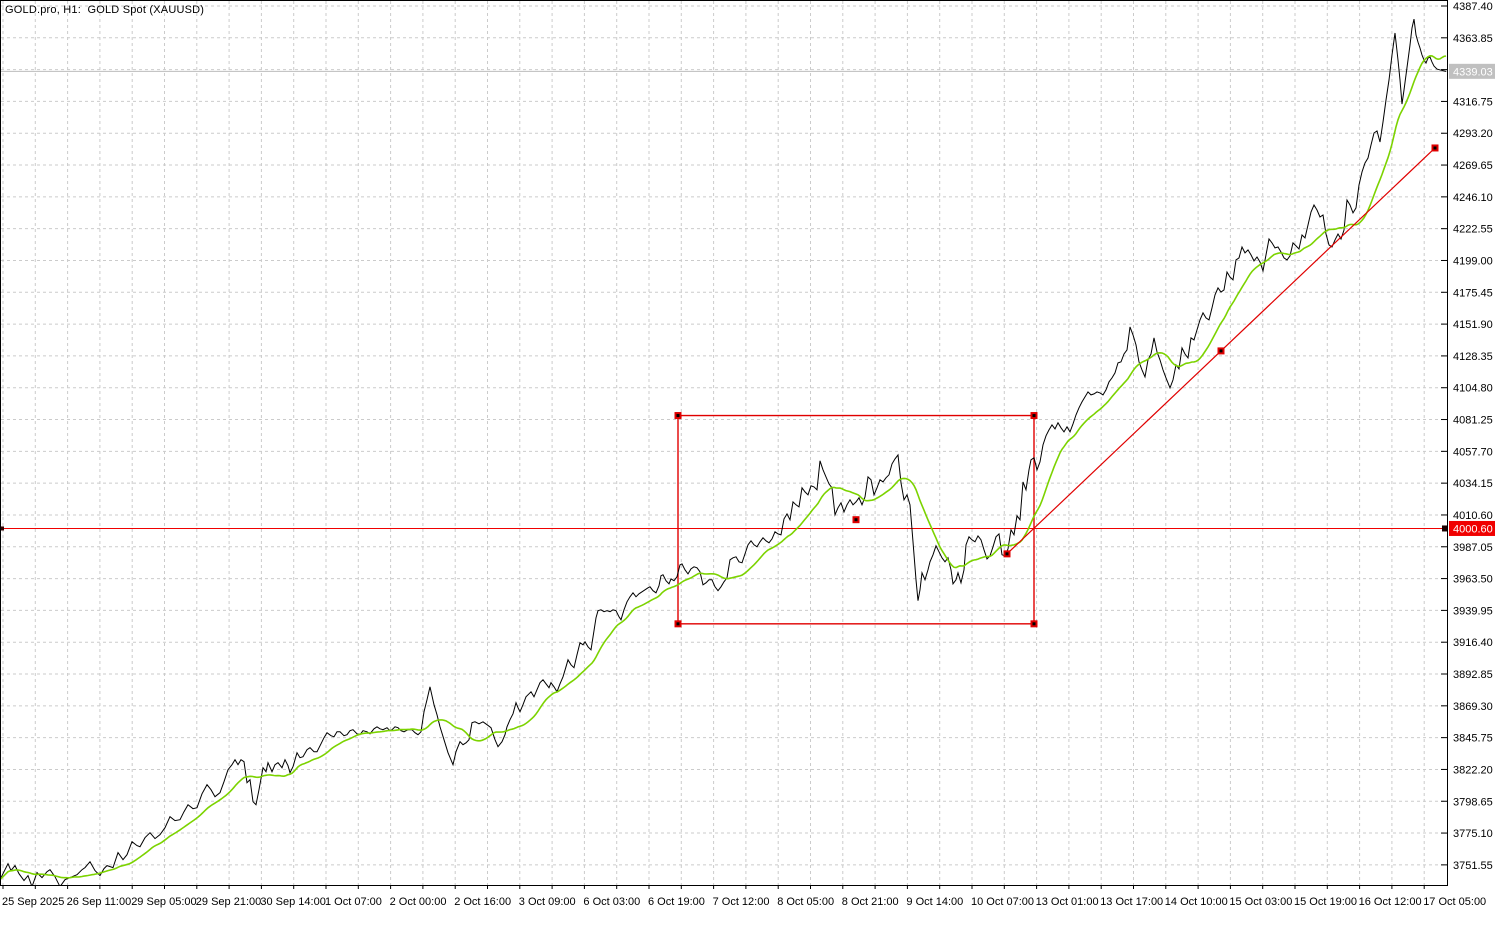 The width and height of the screenshot is (1499, 928). What do you see at coordinates (1473, 325) in the screenshot?
I see `price-tick-label: 4151.90` at bounding box center [1473, 325].